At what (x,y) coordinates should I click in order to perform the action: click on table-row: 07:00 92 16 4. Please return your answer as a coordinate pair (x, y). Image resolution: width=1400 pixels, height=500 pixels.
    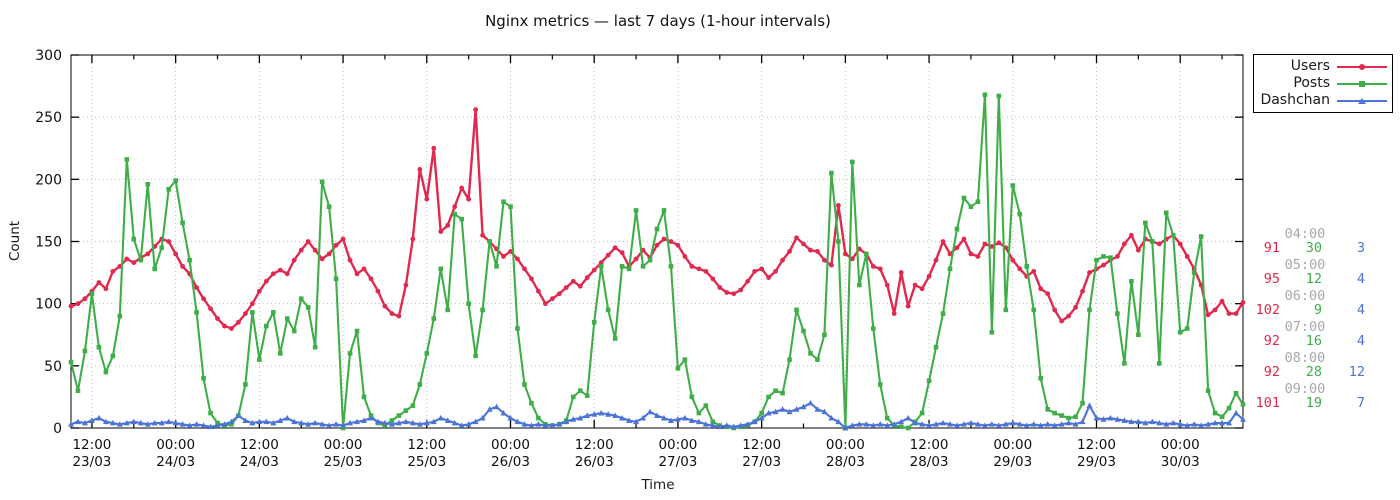
    Looking at the image, I should click on (1323, 335).